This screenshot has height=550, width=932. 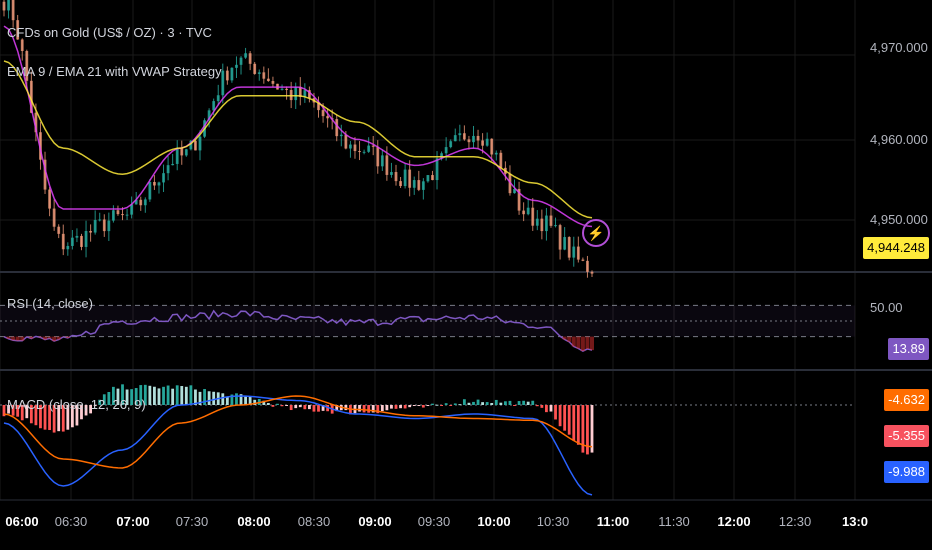 What do you see at coordinates (114, 71) in the screenshot?
I see `strategy-legend: EMA 9 / EMA 21 with VWAP Strategy` at bounding box center [114, 71].